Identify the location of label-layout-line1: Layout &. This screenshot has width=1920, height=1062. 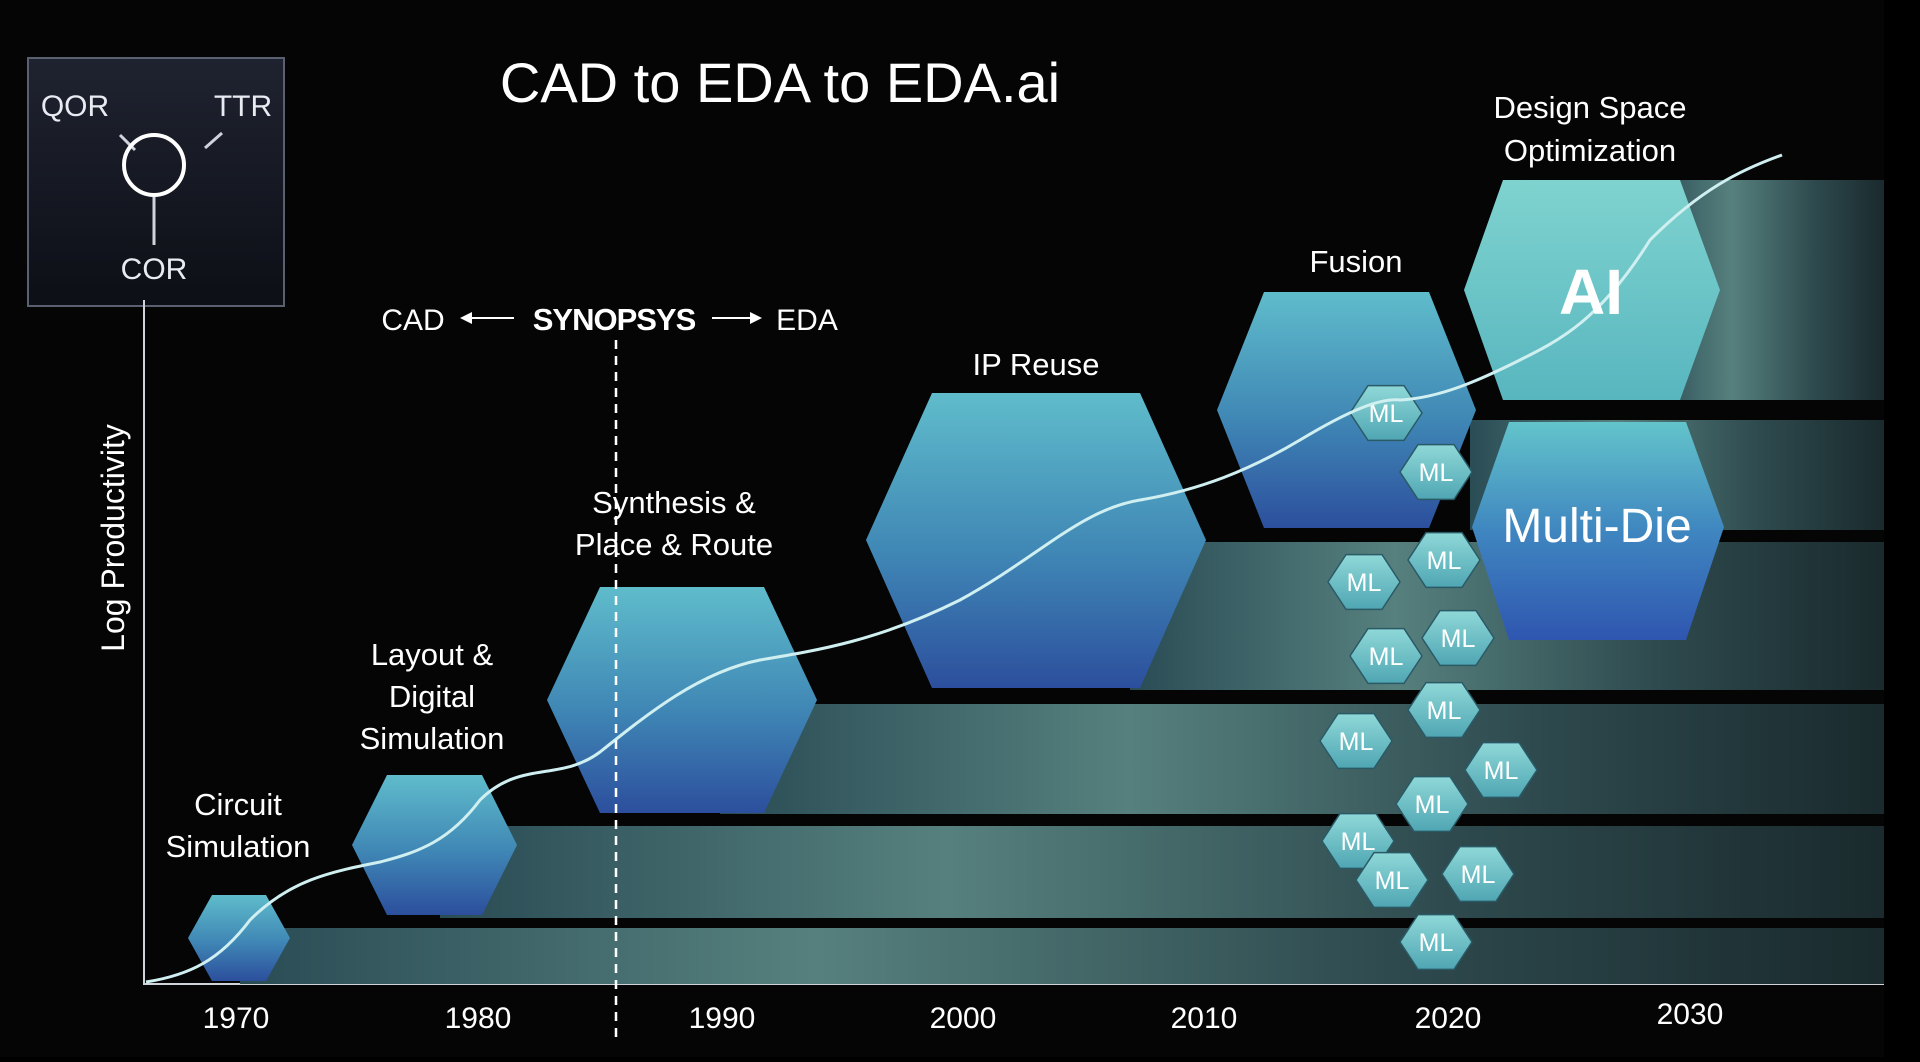
(432, 654).